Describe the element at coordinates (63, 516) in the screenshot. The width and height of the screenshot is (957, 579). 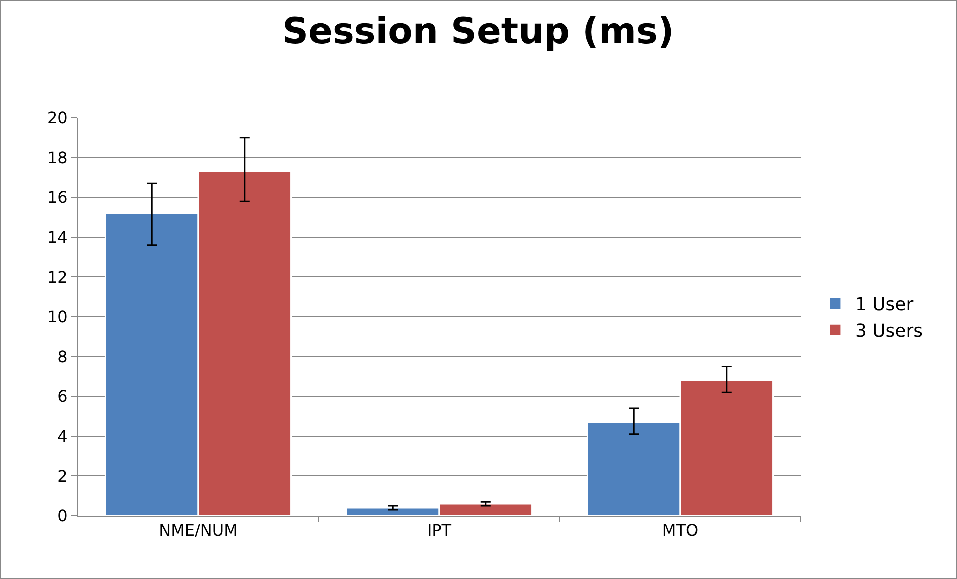
I see `y-tick-label: 0` at that location.